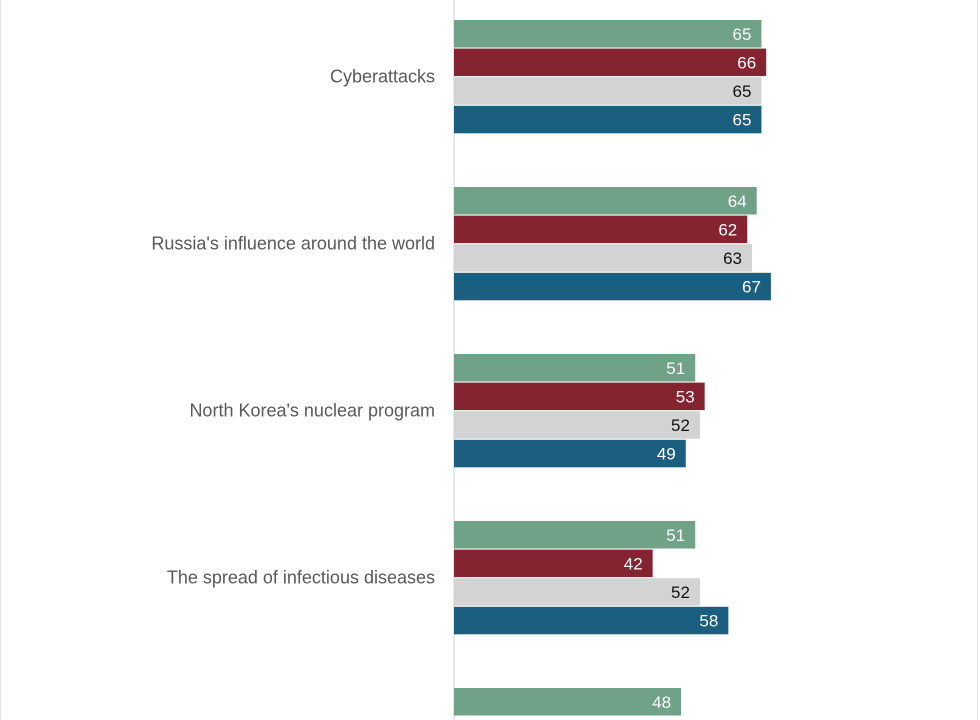  I want to click on bar-value-label: 64, so click(737, 201).